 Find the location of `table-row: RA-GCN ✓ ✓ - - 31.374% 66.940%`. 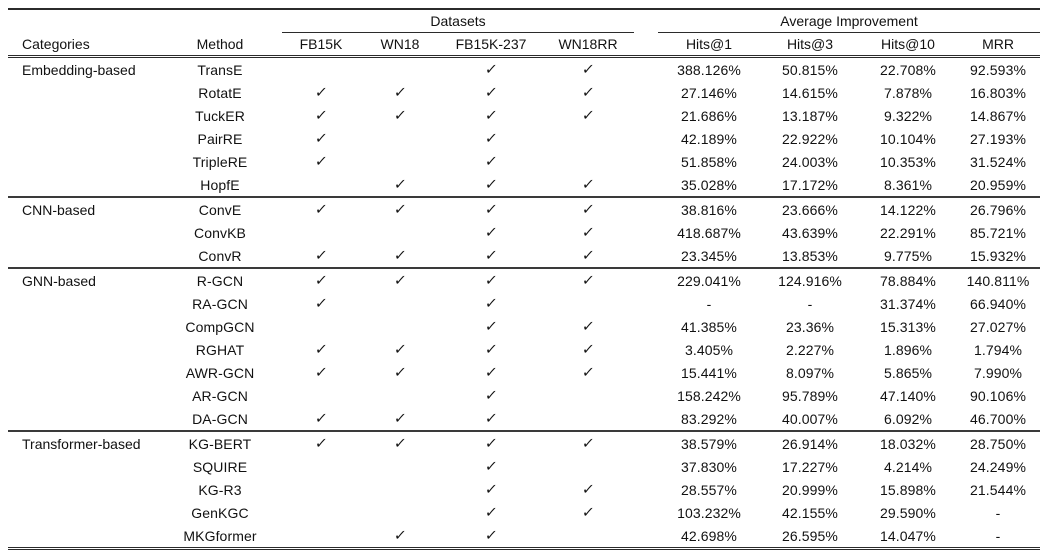

table-row: RA-GCN ✓ ✓ - - 31.374% 66.940% is located at coordinates (524, 303).